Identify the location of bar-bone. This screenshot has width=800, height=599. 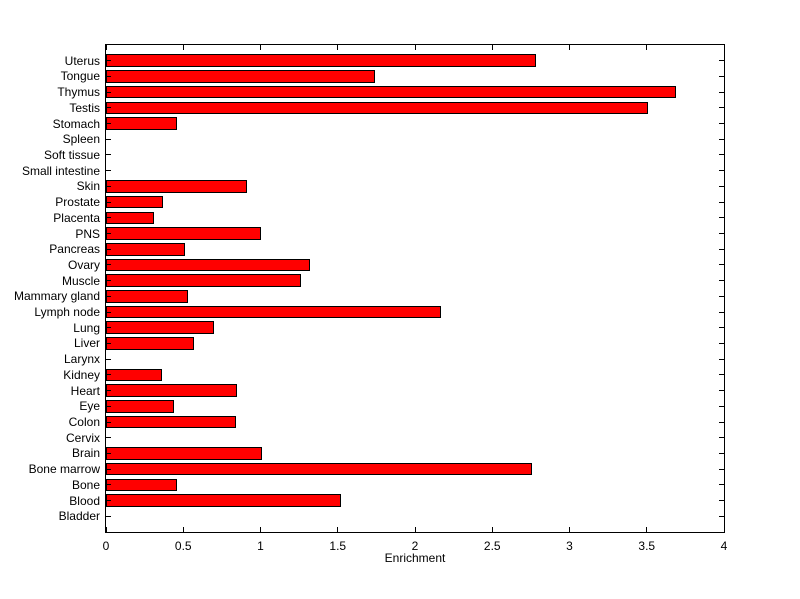
(142, 485).